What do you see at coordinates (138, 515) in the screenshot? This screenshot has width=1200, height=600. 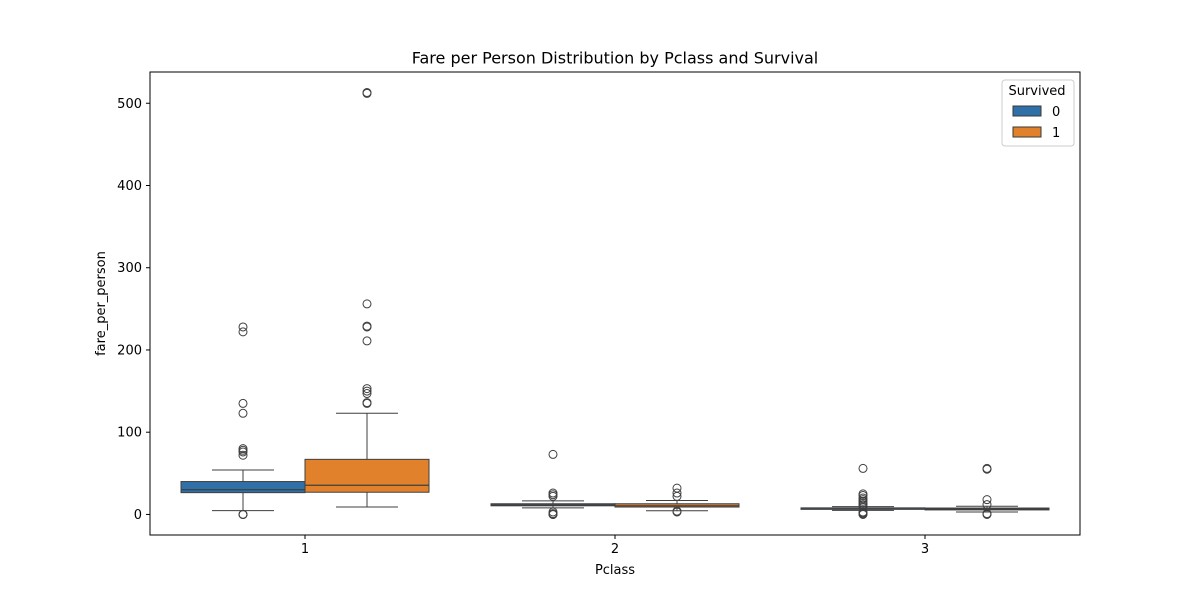 I see `y-tick-label: 0` at bounding box center [138, 515].